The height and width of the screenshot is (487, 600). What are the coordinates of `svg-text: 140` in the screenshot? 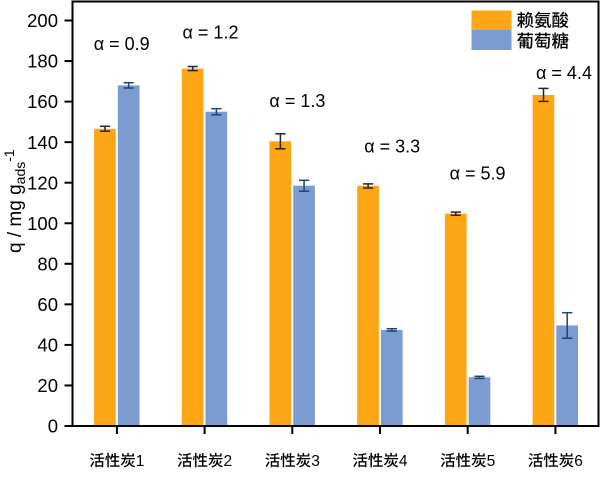 It's located at (42, 142).